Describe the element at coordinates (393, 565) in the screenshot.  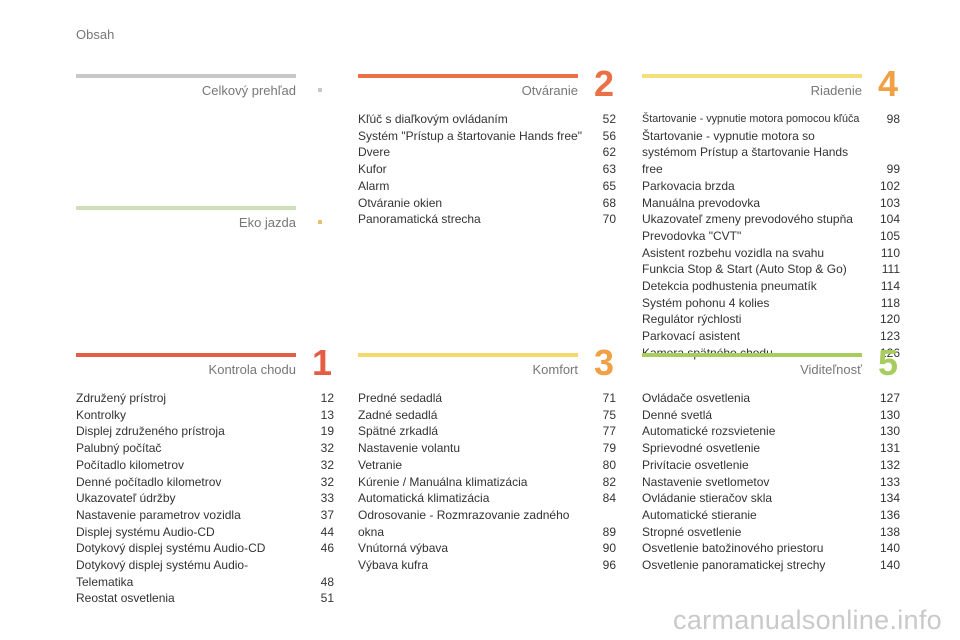
I see `toc-entry-label: Výbava kufra` at that location.